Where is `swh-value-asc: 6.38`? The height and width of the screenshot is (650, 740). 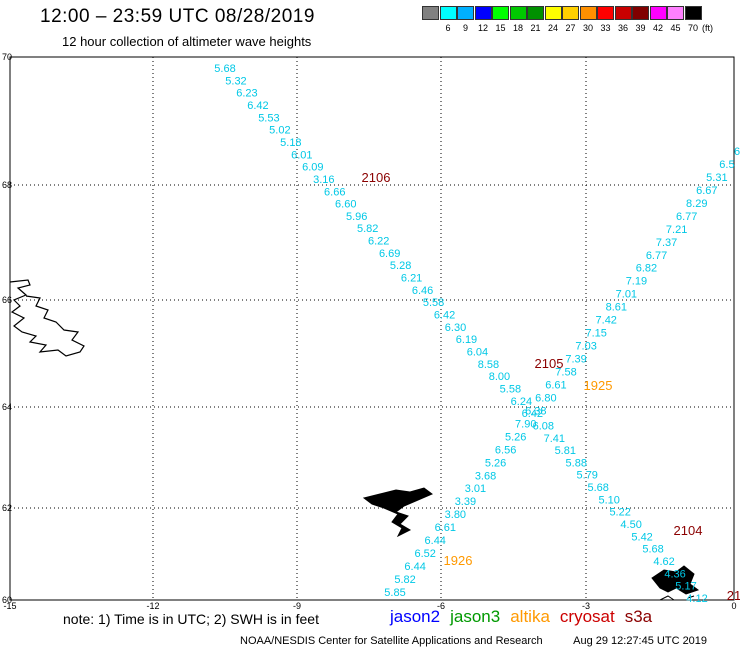
swh-value-asc: 6.38 is located at coordinates (535, 411).